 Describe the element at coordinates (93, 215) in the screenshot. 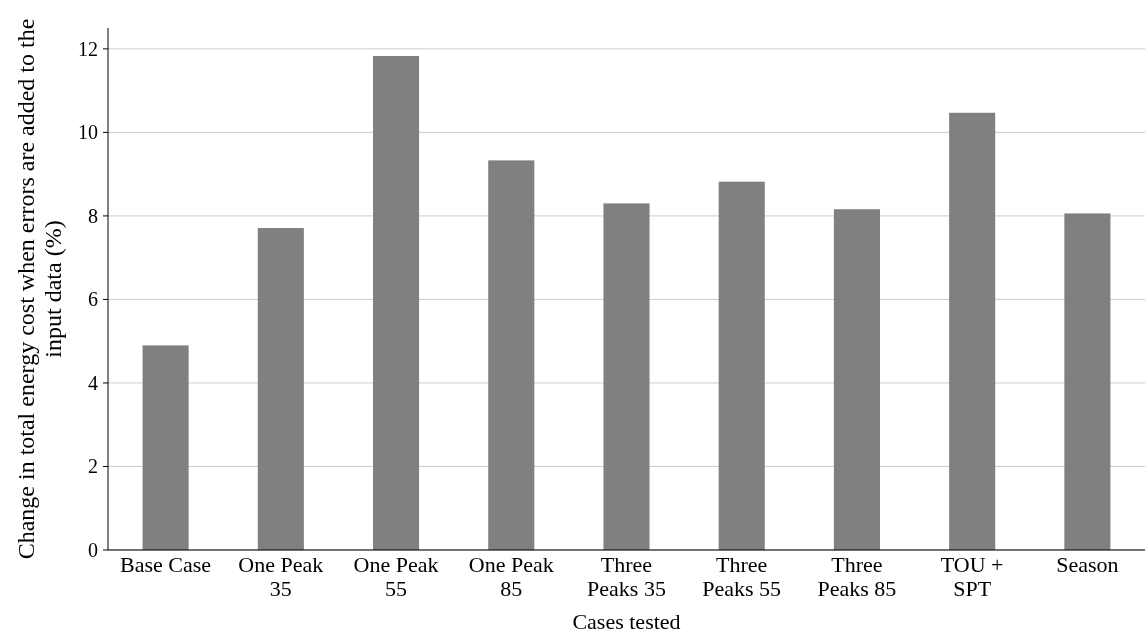

I see `y-tick-label: 8` at that location.